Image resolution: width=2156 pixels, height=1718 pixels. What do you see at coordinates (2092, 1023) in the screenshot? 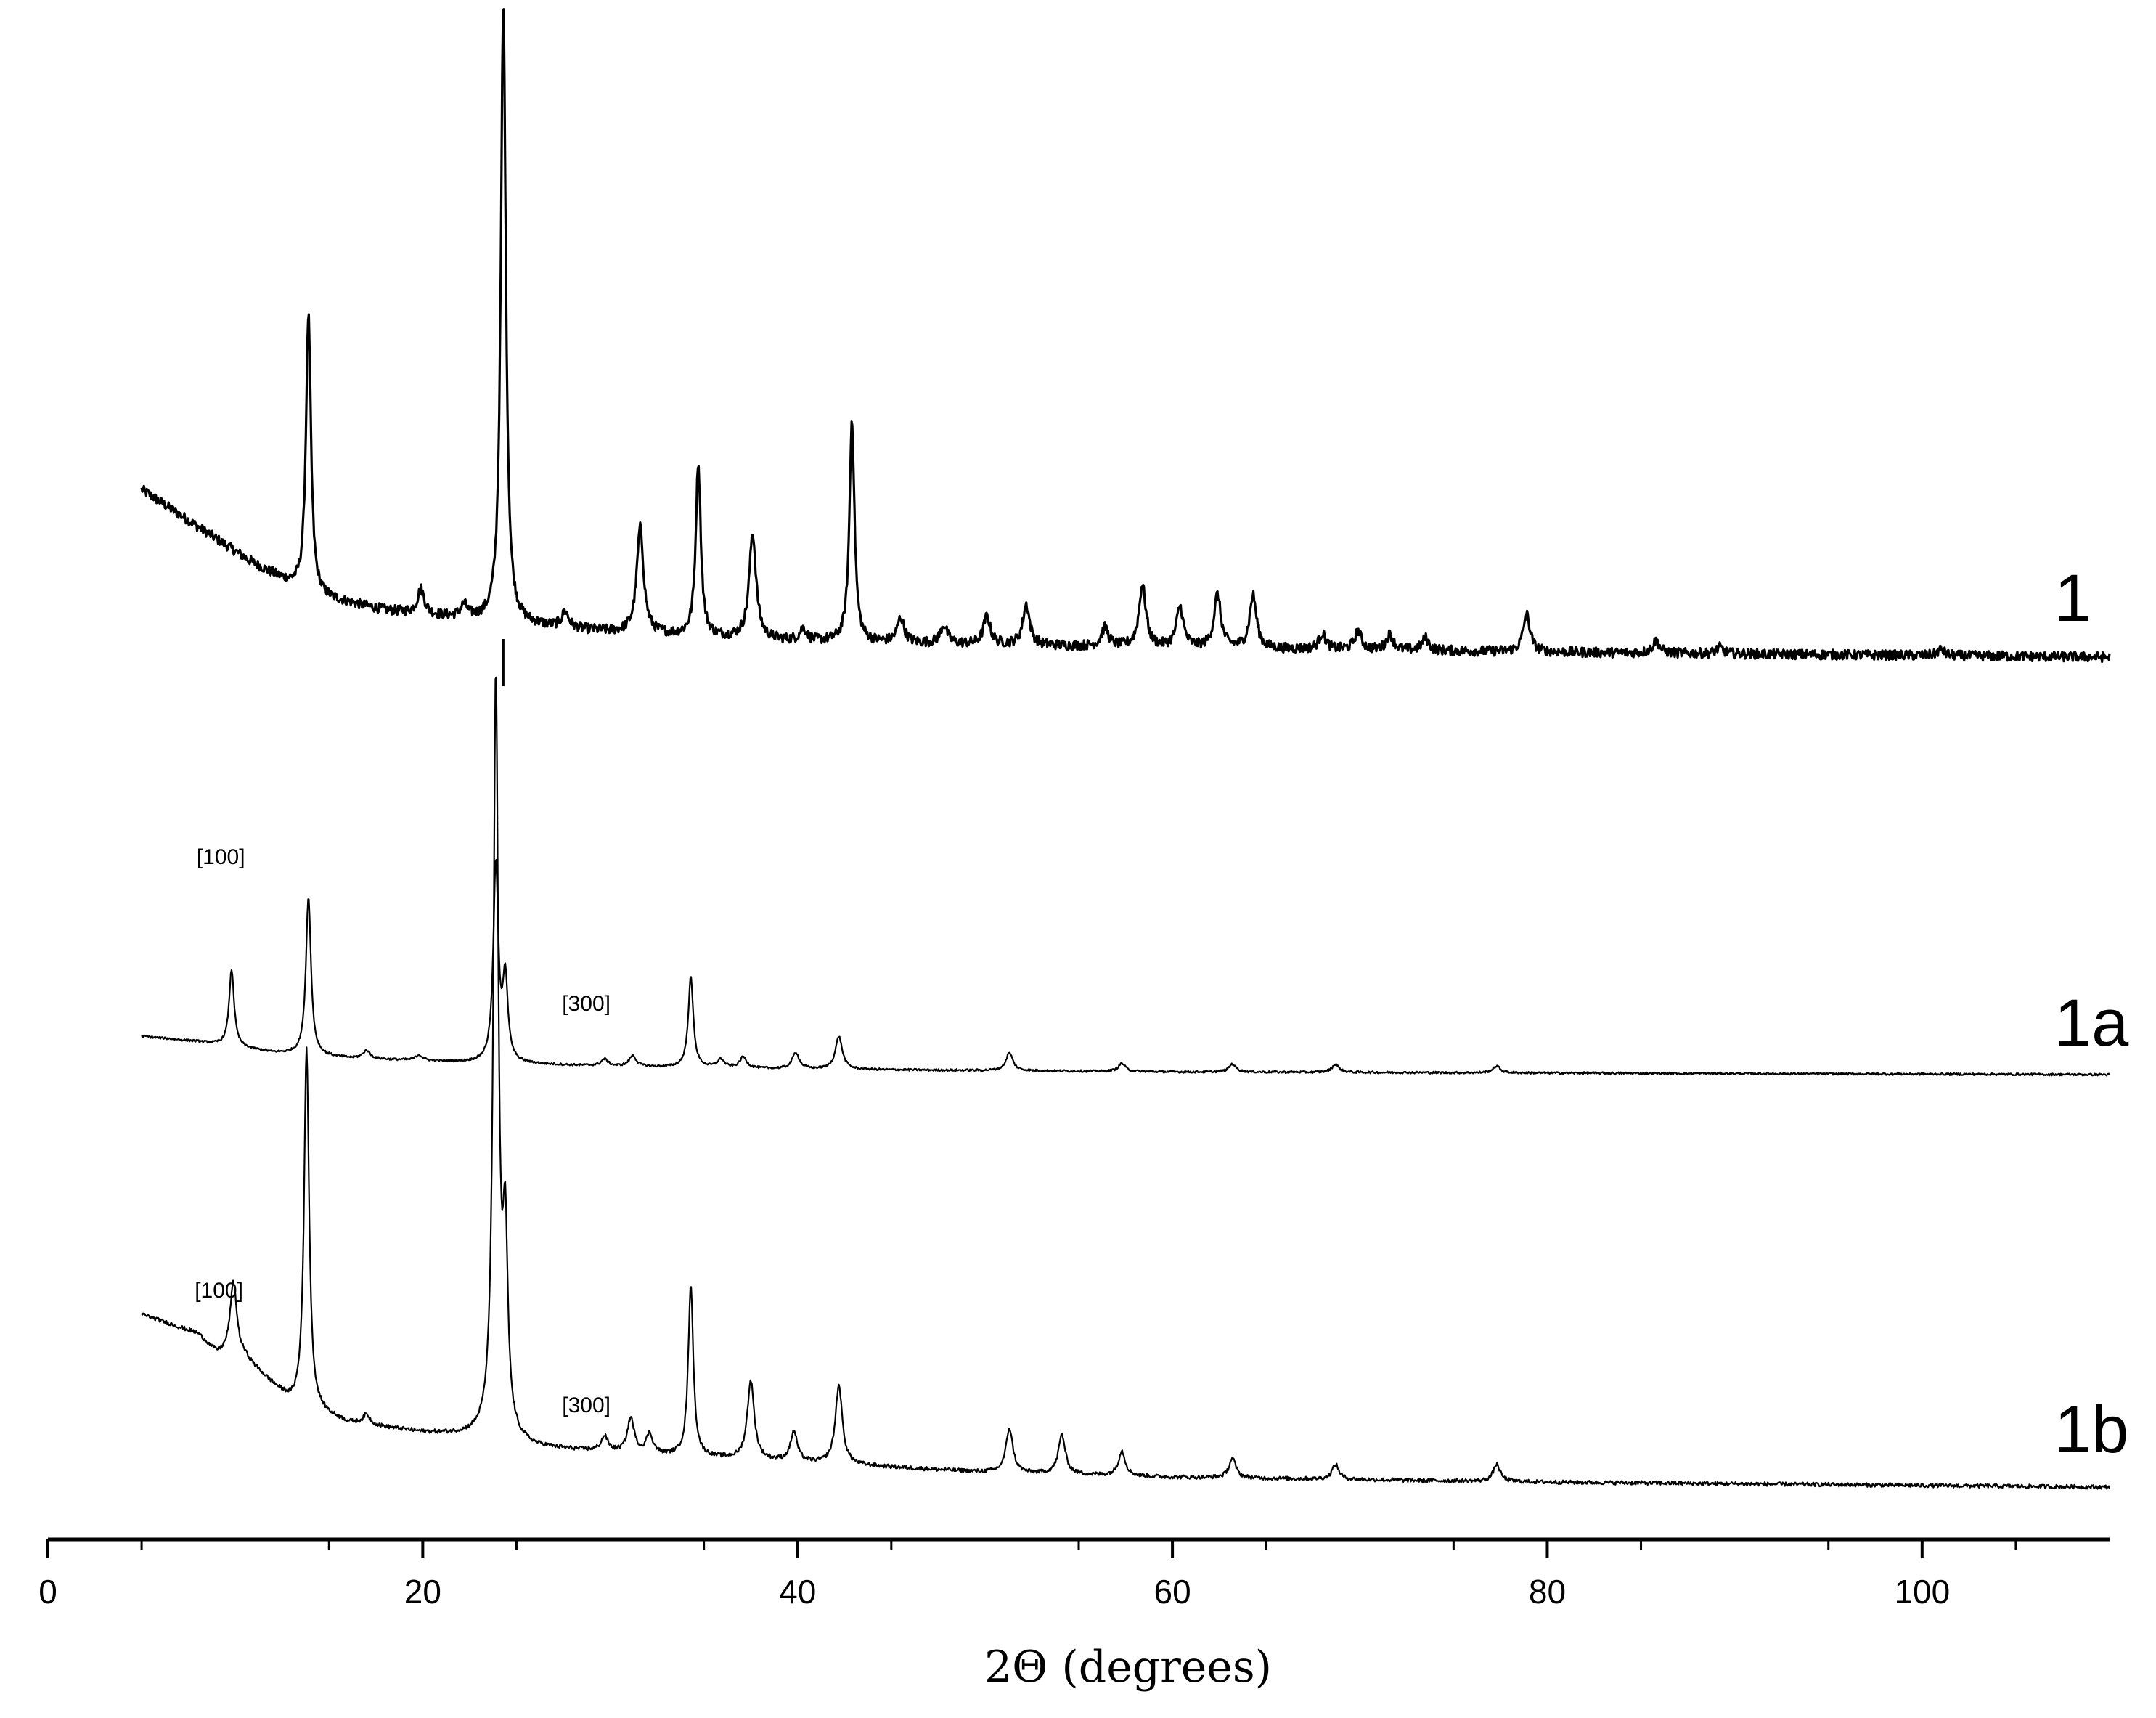
I see `series-label-1a: 1a` at bounding box center [2092, 1023].